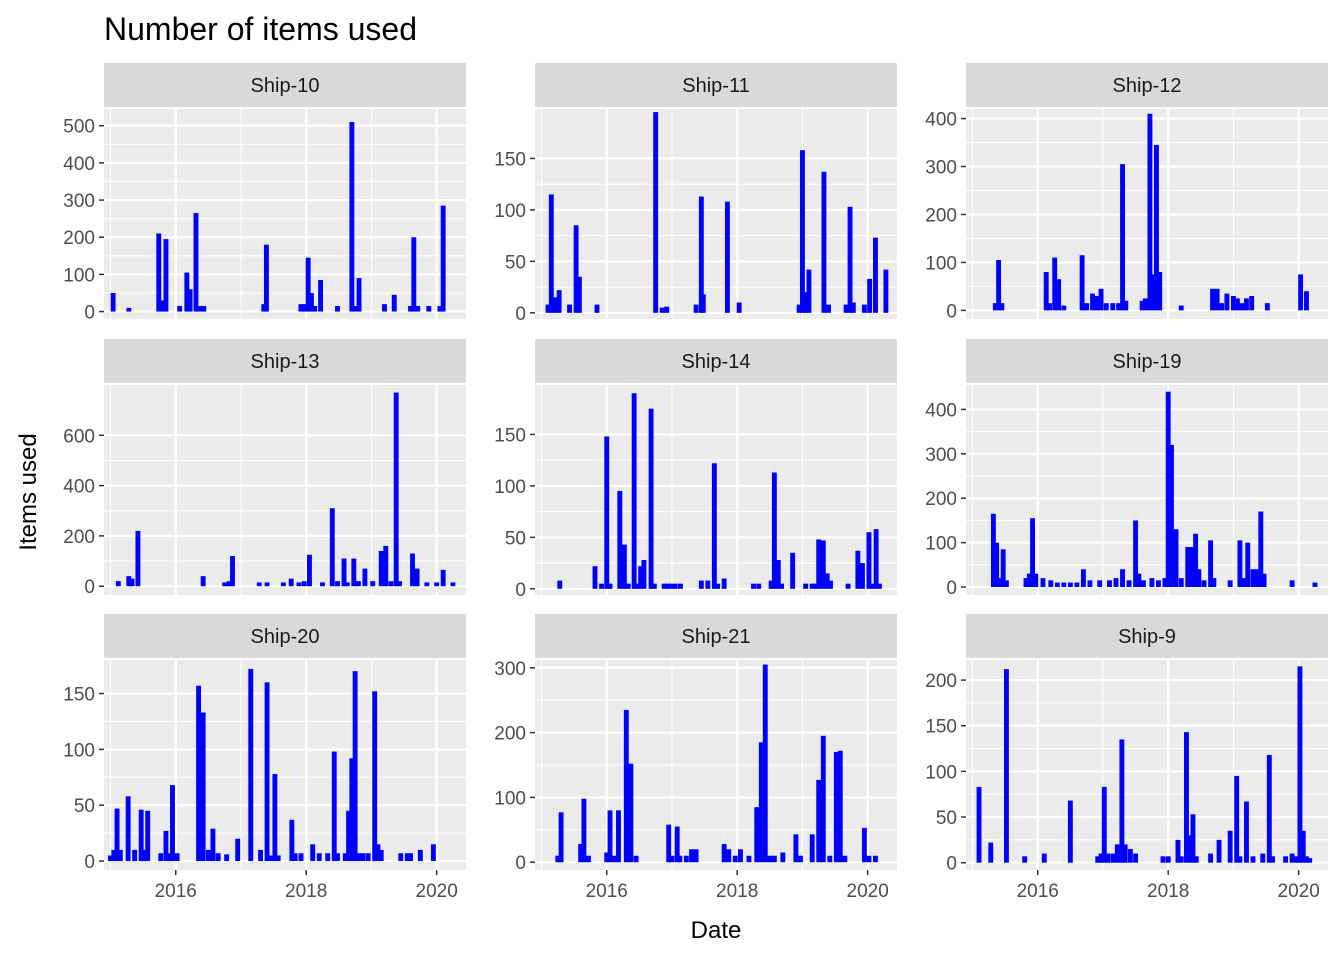 The height and width of the screenshot is (960, 1344). Describe the element at coordinates (951, 311) in the screenshot. I see `y-tick-label: 0` at that location.